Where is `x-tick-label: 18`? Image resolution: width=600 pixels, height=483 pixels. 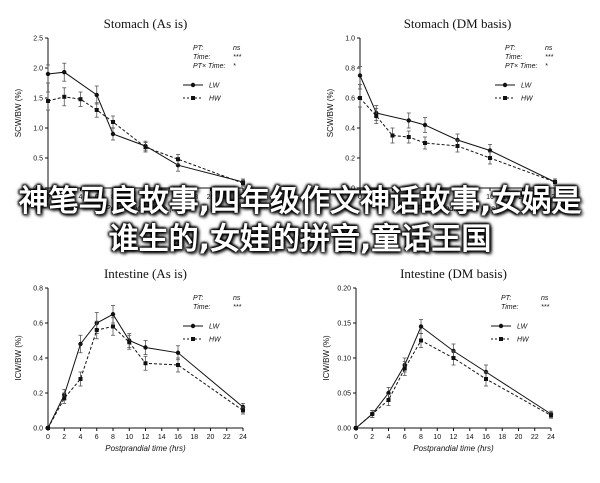
x-tick-label: 18 is located at coordinates (194, 437).